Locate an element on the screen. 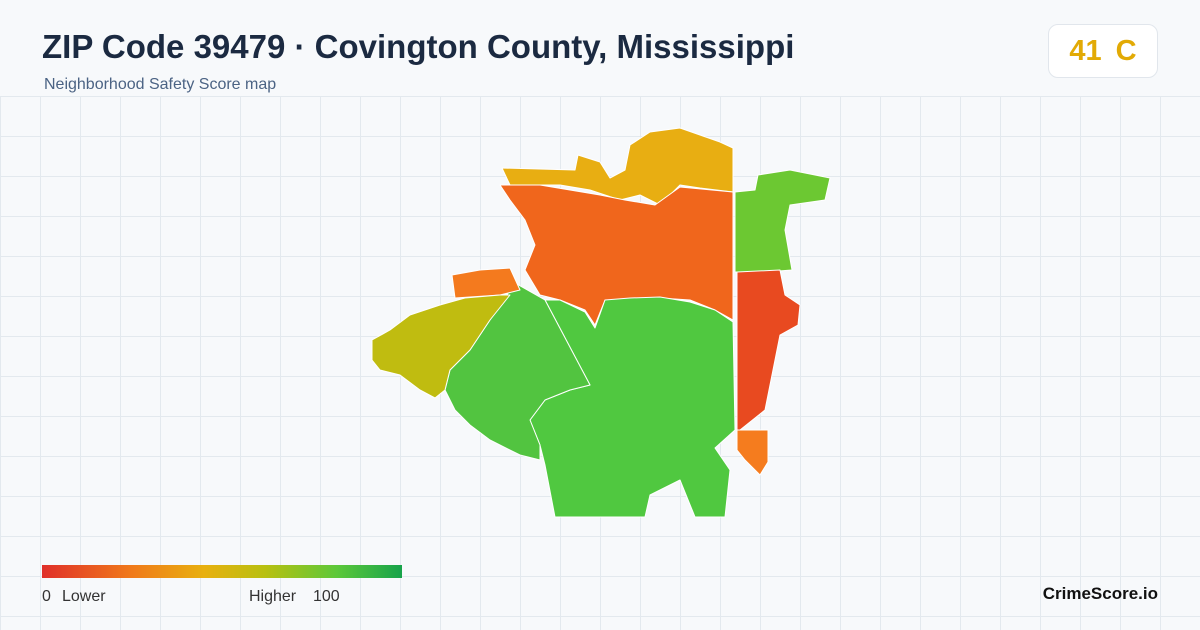  score-grade: C is located at coordinates (1126, 50).